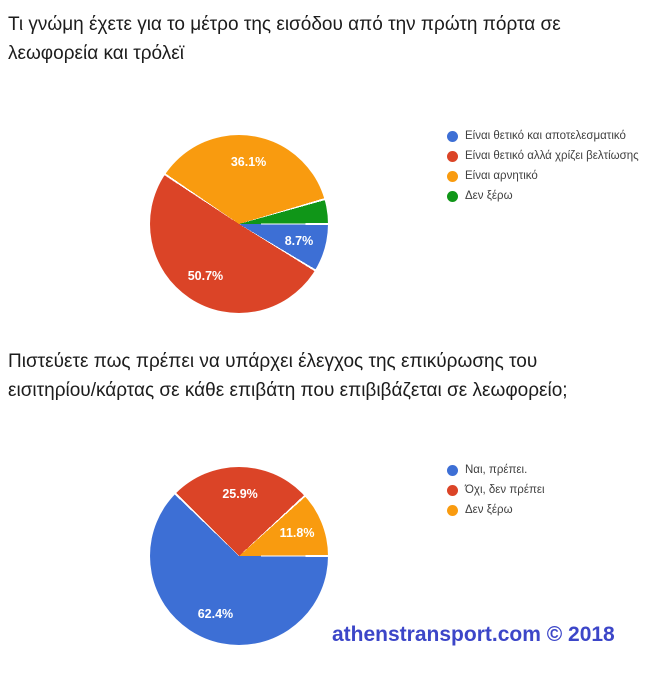 The width and height of the screenshot is (663, 687). I want to click on slice-percentage-label: 8.7%, so click(299, 240).